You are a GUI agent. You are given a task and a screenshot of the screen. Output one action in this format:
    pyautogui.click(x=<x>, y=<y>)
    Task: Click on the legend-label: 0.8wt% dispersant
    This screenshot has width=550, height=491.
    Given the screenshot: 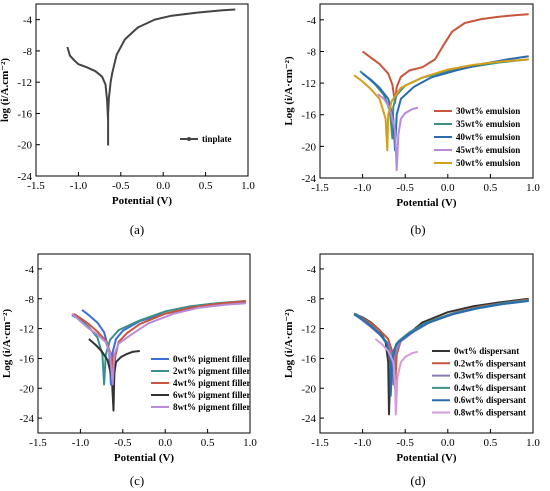 What is the action you would take?
    pyautogui.click(x=490, y=413)
    